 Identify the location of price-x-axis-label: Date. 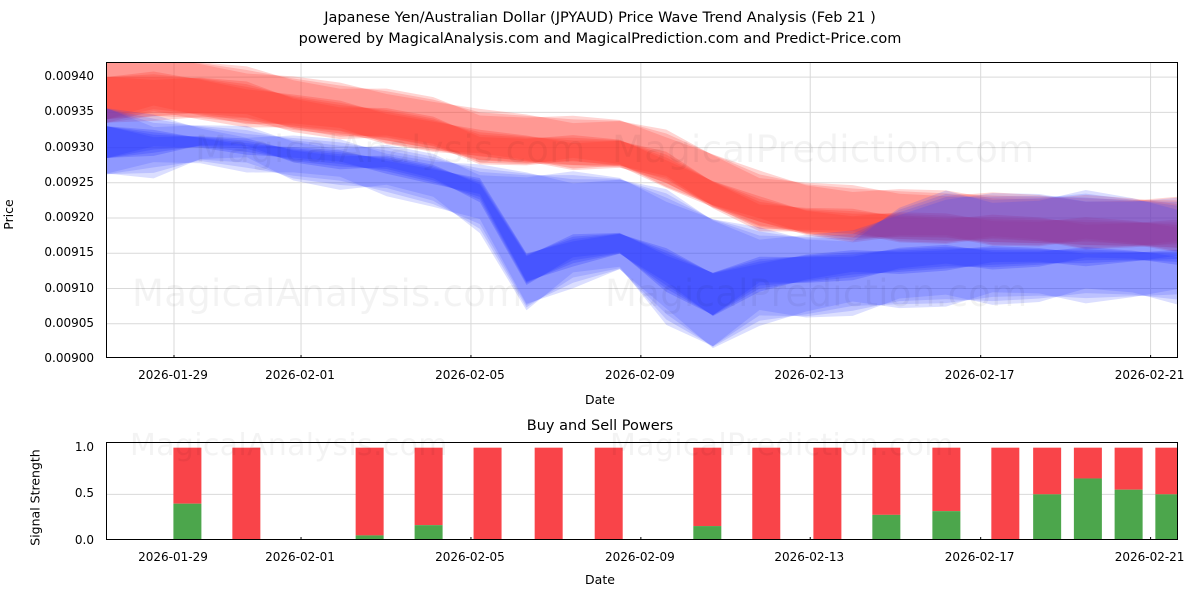
(600, 399).